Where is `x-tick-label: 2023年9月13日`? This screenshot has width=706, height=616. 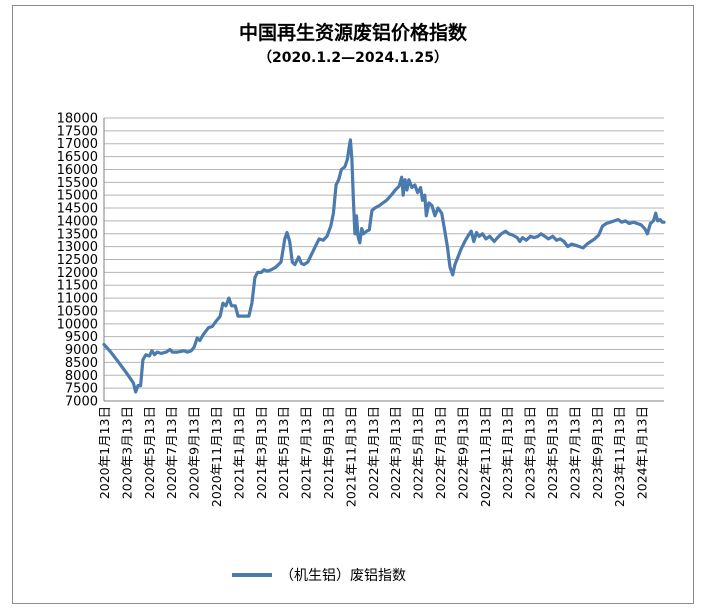
x-tick-label: 2023年9月13日 is located at coordinates (597, 452).